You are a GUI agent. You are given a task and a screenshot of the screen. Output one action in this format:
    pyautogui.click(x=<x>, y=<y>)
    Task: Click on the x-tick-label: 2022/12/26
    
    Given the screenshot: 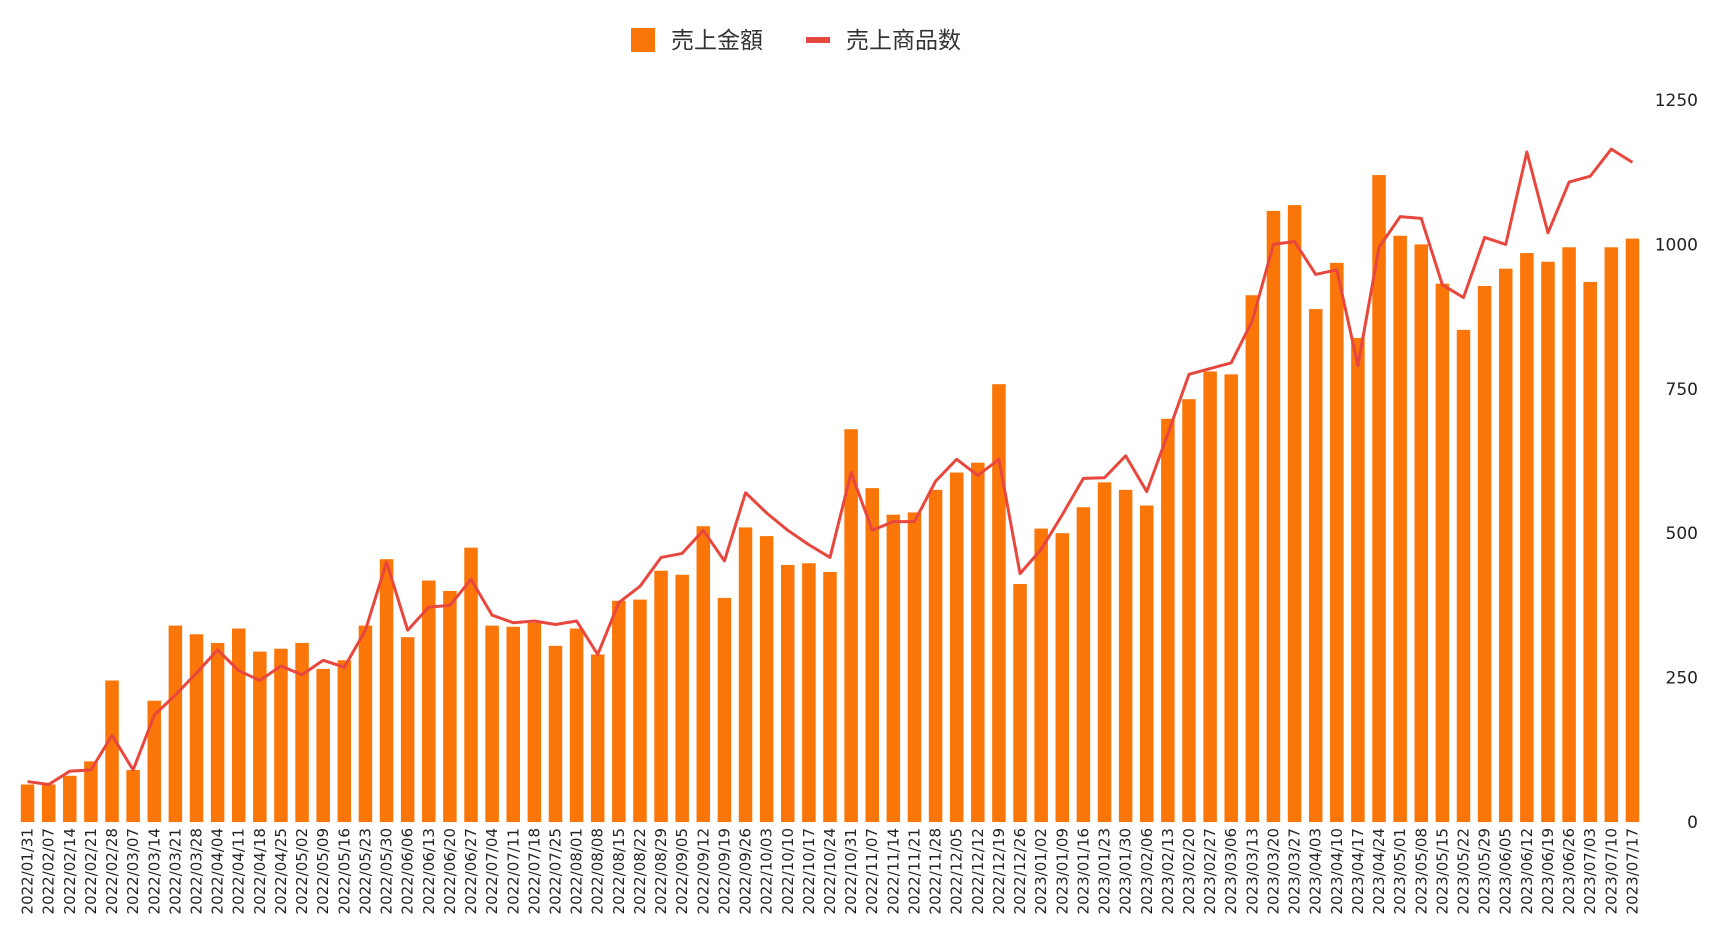 What is the action you would take?
    pyautogui.click(x=1020, y=871)
    